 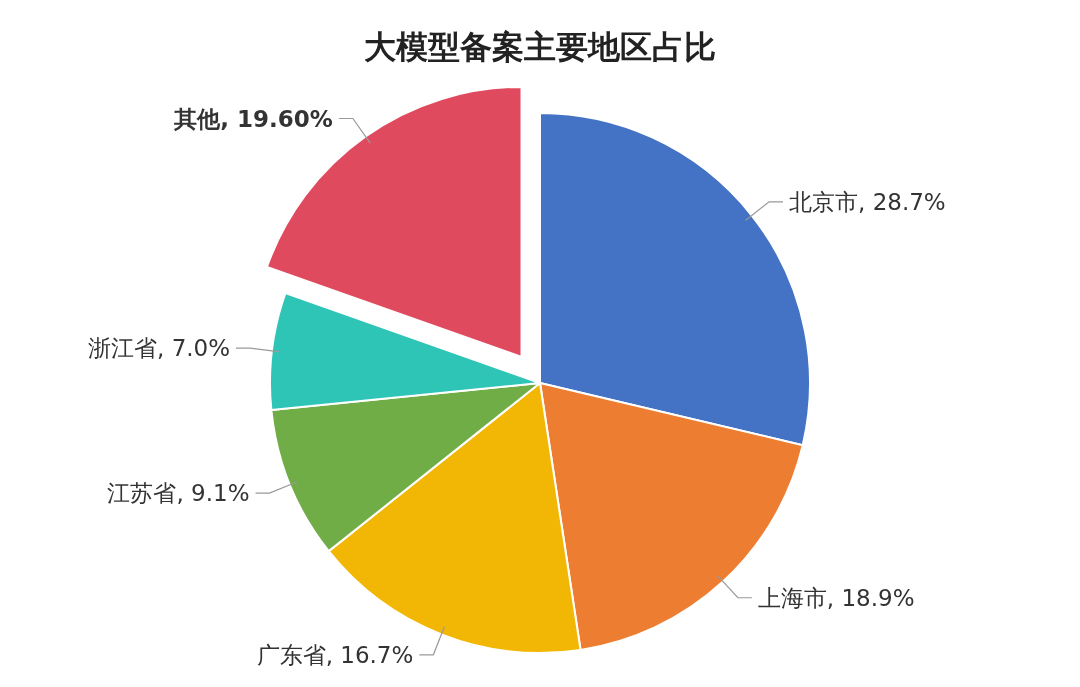 I want to click on slice-label: 北京市, 28.7%, so click(x=867, y=201).